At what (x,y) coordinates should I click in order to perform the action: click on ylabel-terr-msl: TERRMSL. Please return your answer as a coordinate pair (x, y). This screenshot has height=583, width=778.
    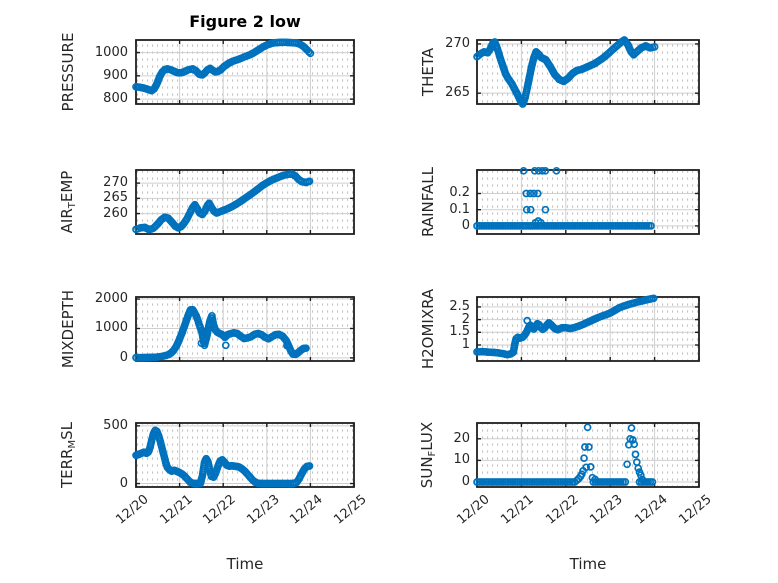
    Looking at the image, I should click on (68, 455).